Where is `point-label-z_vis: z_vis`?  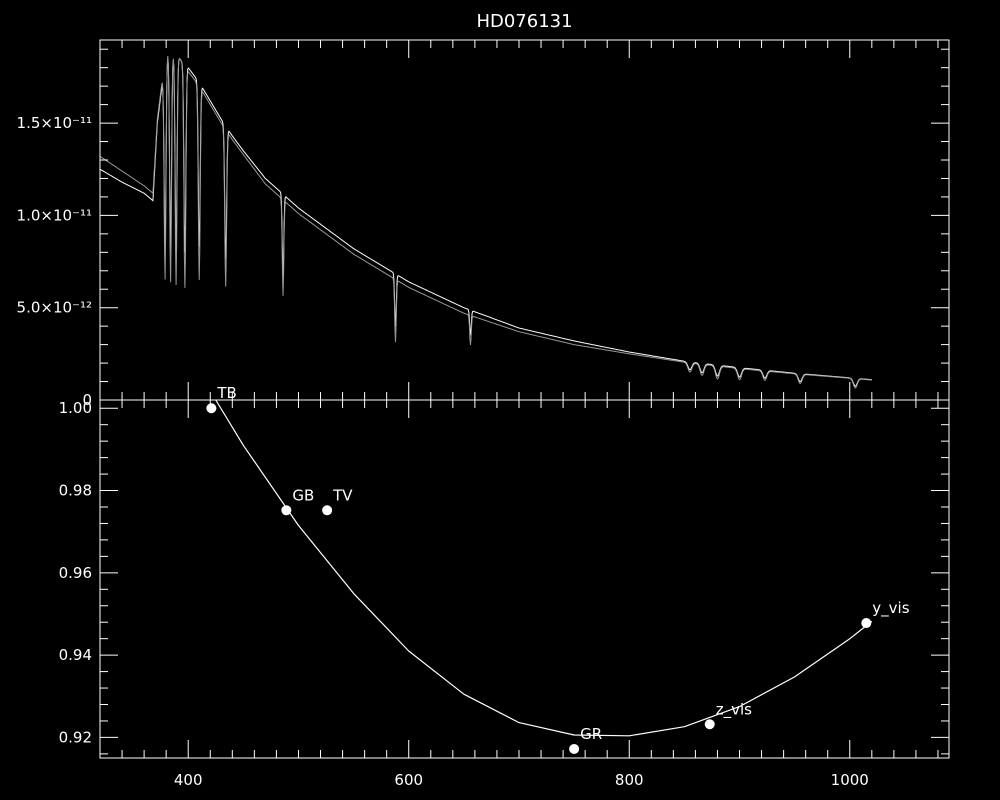
point-label-z_vis: z_vis is located at coordinates (734, 709).